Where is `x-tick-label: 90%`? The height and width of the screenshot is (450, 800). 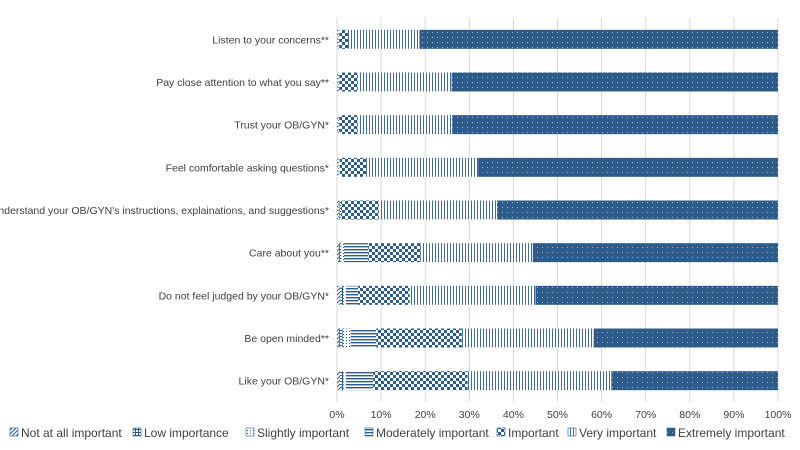
x-tick-label: 90% is located at coordinates (733, 415).